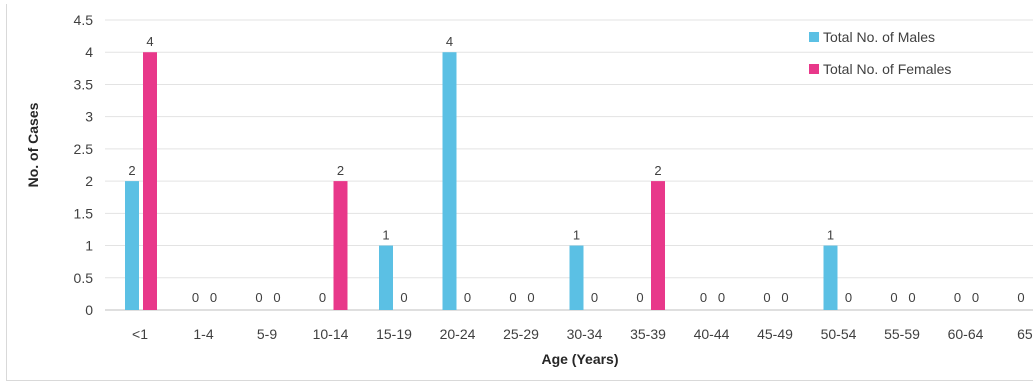 The width and height of the screenshot is (1033, 381). I want to click on data-label-females: 4, so click(149, 41).